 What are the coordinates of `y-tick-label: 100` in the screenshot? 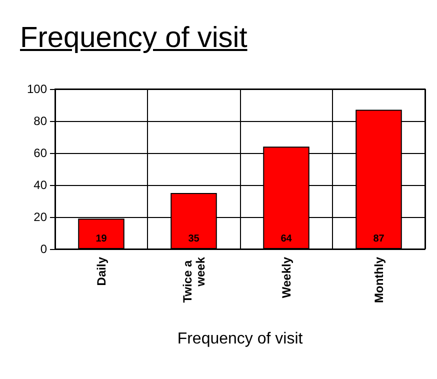 It's located at (37, 89).